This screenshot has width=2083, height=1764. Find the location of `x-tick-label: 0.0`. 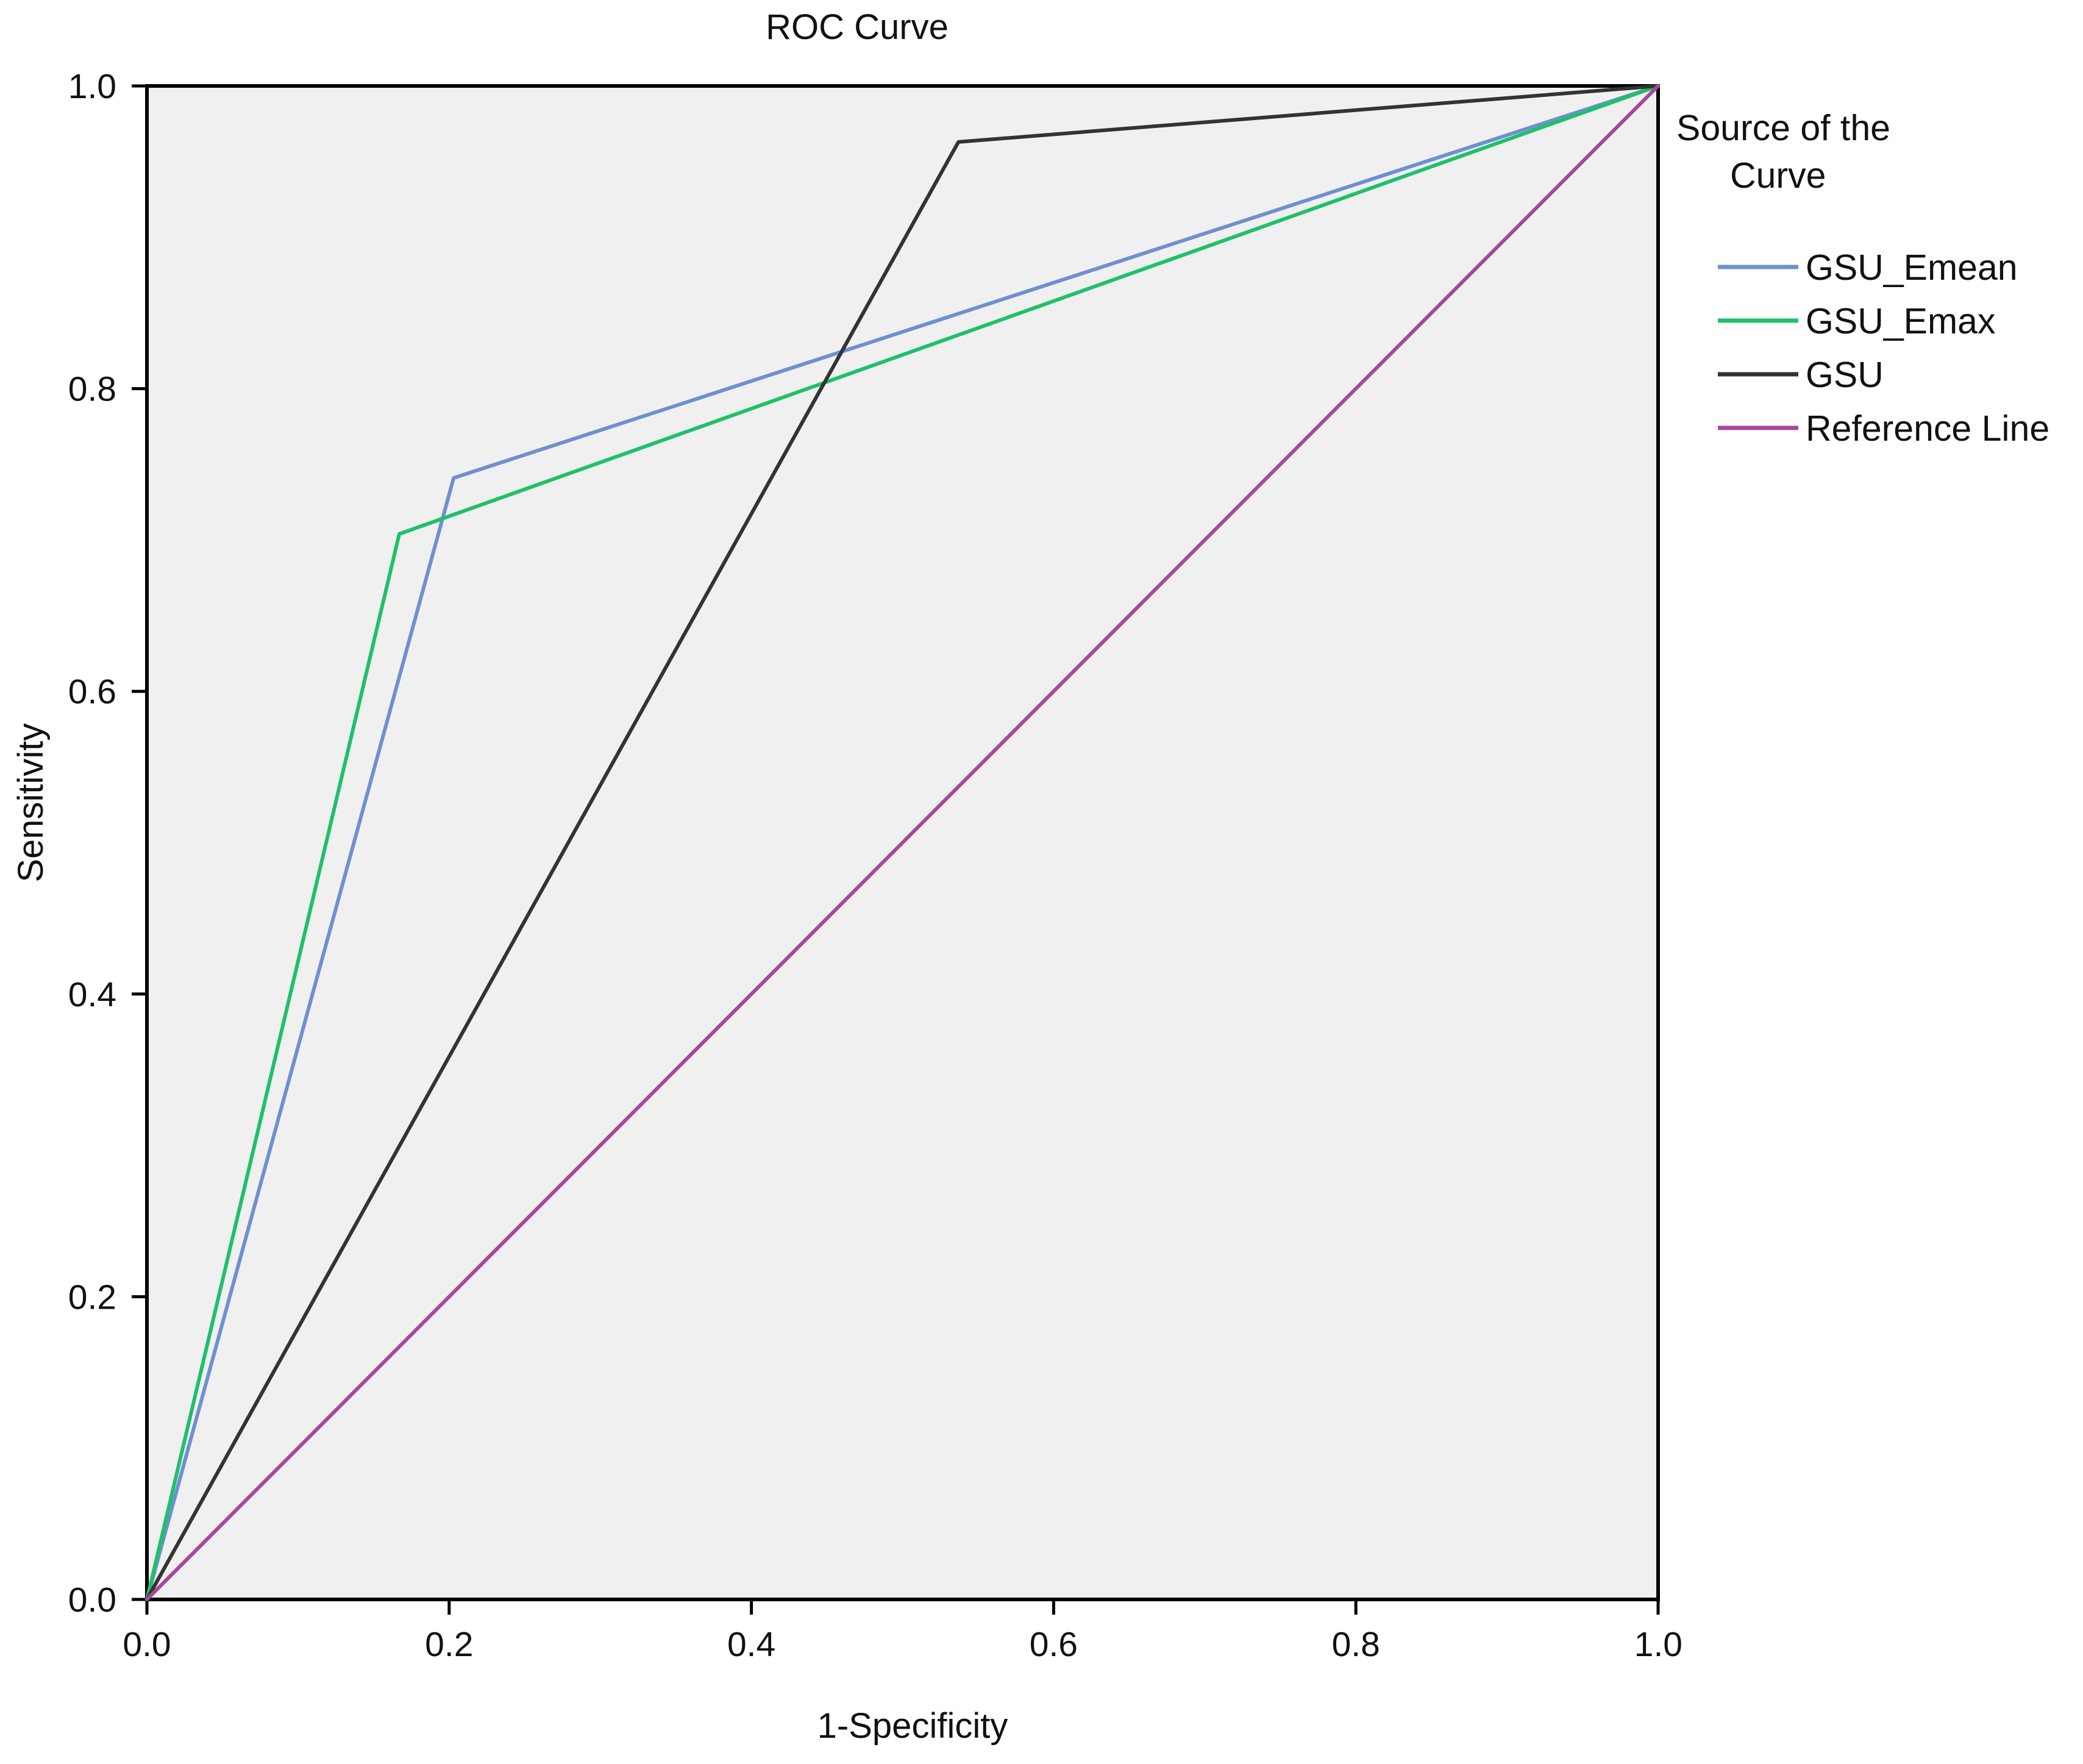

x-tick-label: 0.0 is located at coordinates (147, 1644).